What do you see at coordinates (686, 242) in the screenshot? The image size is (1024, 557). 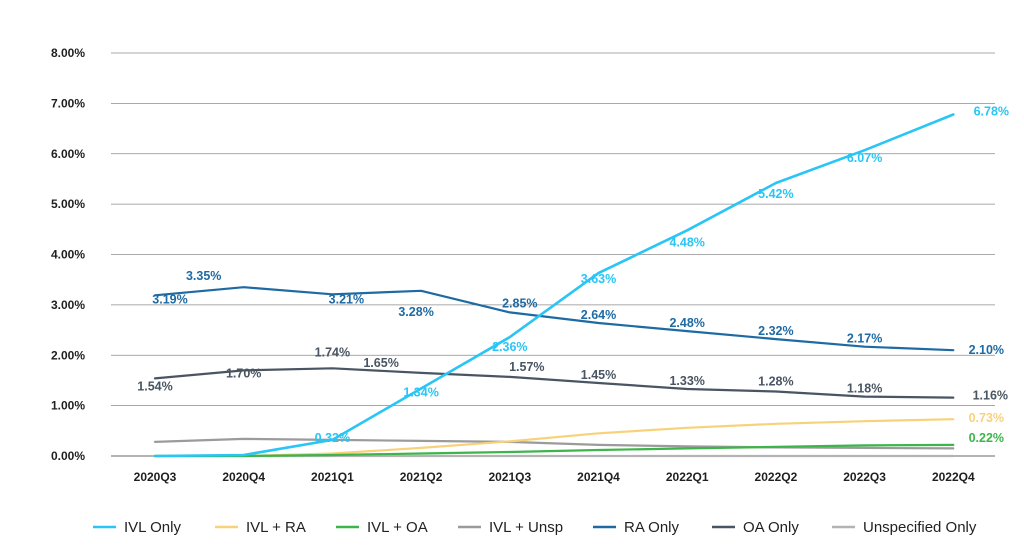 I see `data-label-ivl-only: 4.48%` at bounding box center [686, 242].